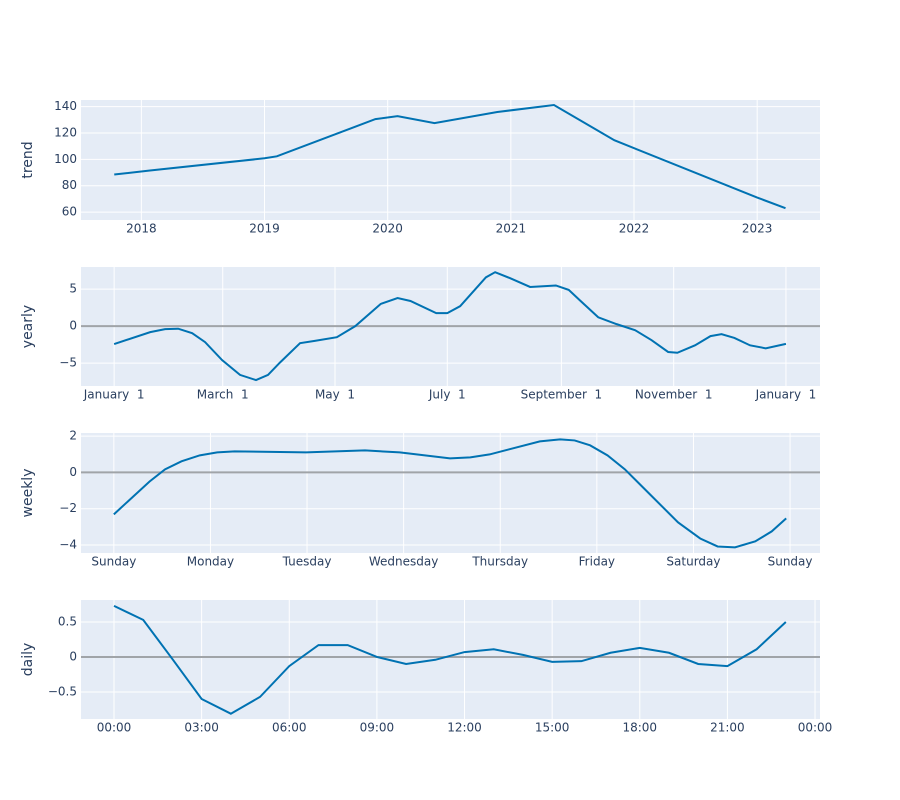 This screenshot has height=800, width=900. I want to click on y-tick-label: 5, so click(73, 289).